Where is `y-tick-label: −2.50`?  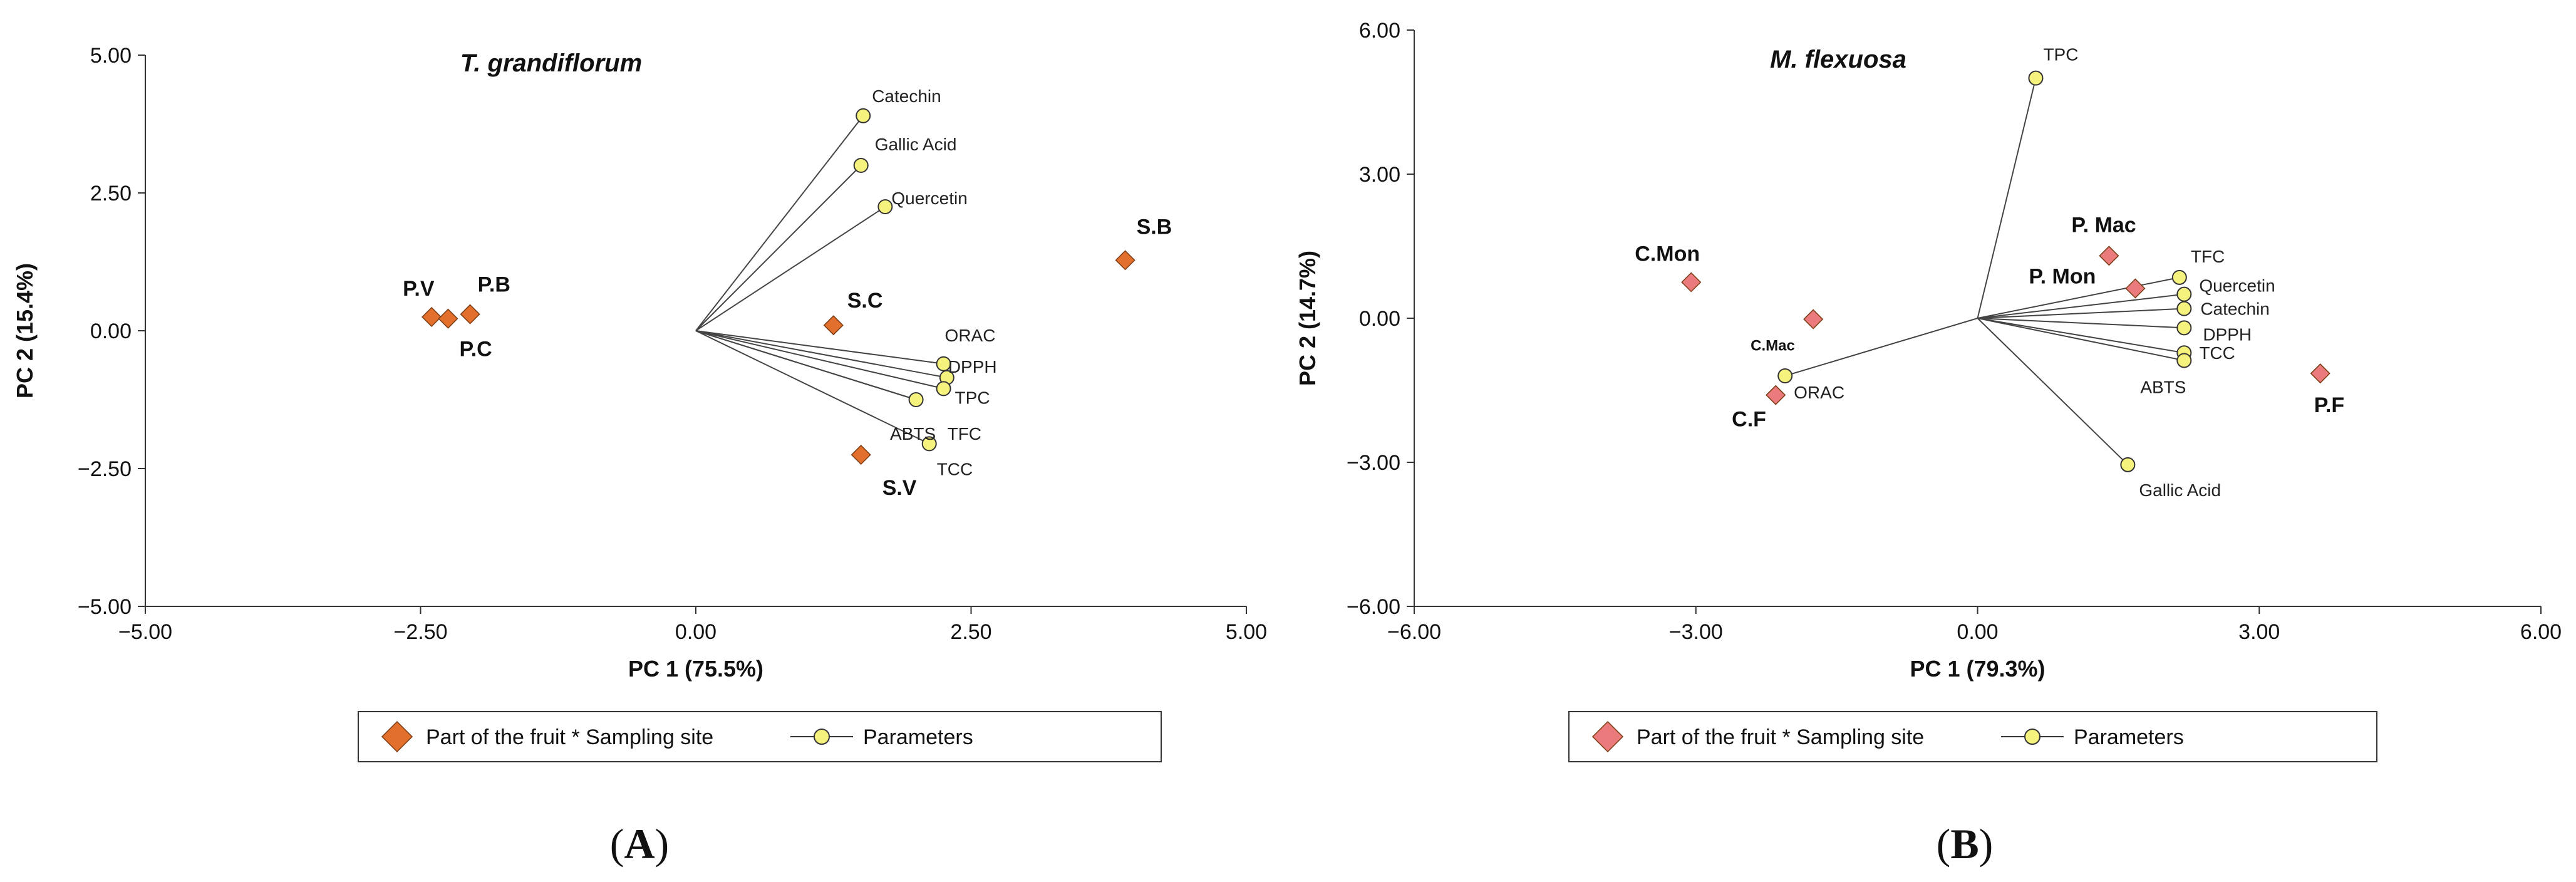
y-tick-label: −2.50 is located at coordinates (105, 469).